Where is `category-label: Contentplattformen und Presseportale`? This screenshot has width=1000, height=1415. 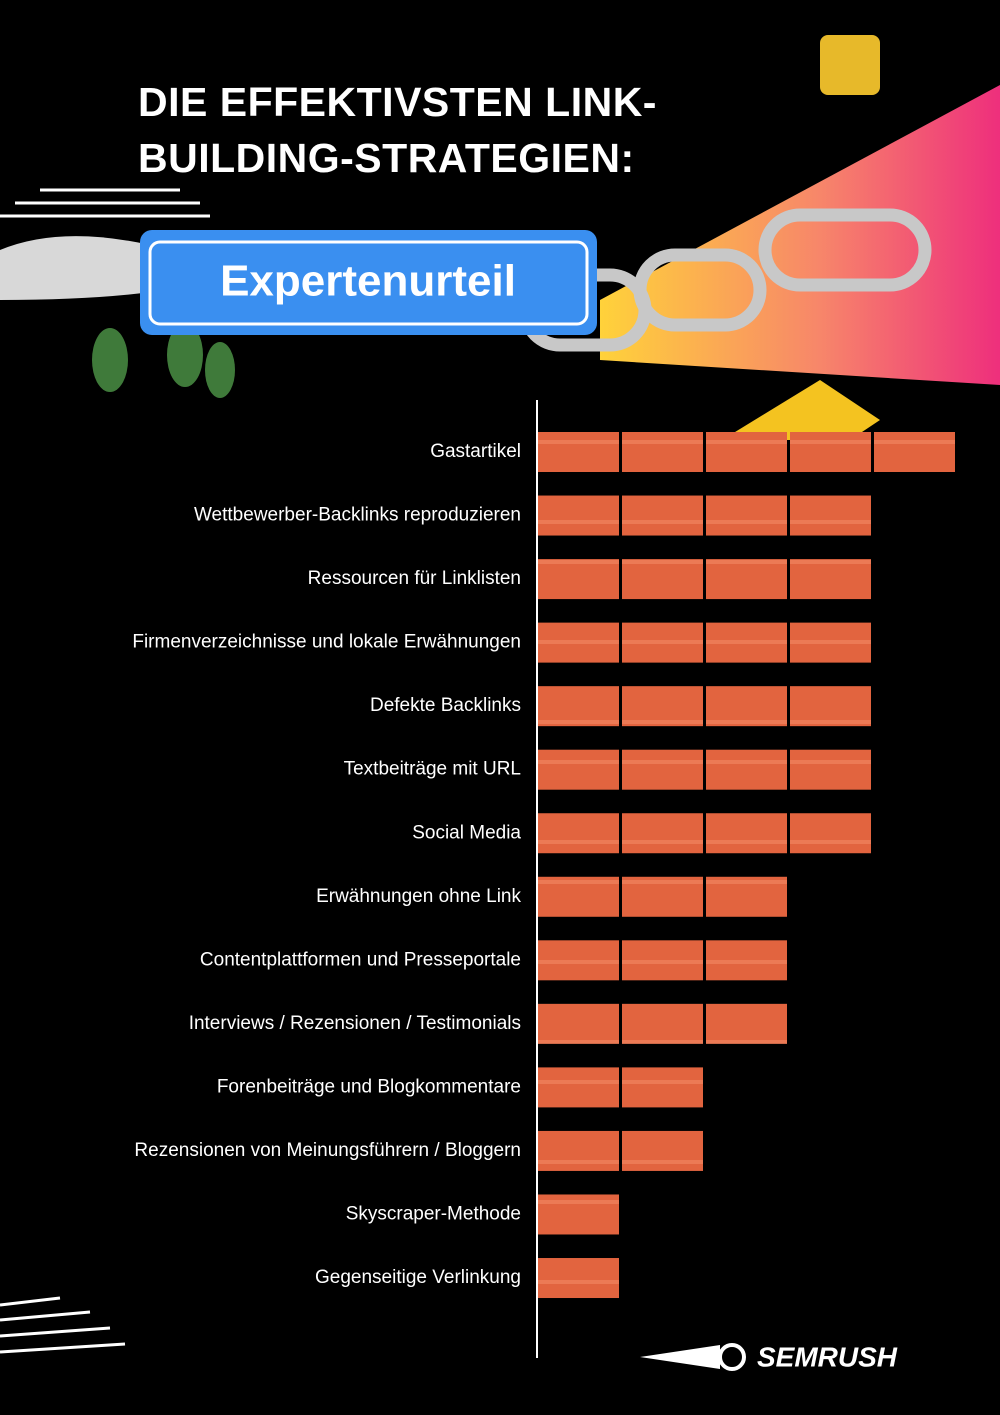
category-label: Contentplattformen und Presseportale is located at coordinates (360, 959).